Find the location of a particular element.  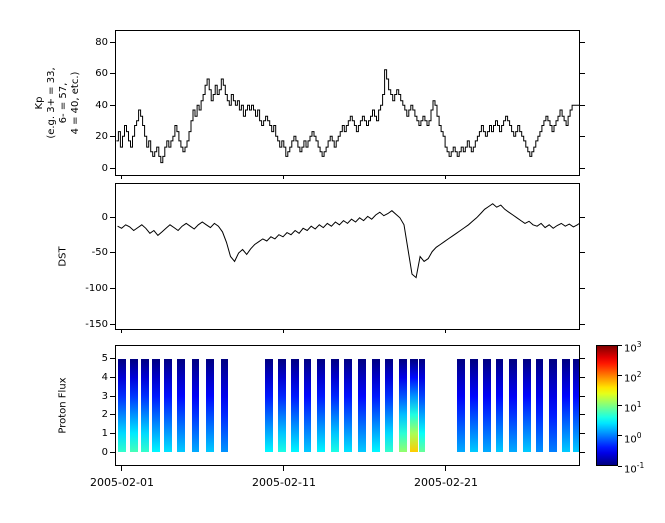

colorbar-tick-label: 10² is located at coordinates (633, 377).